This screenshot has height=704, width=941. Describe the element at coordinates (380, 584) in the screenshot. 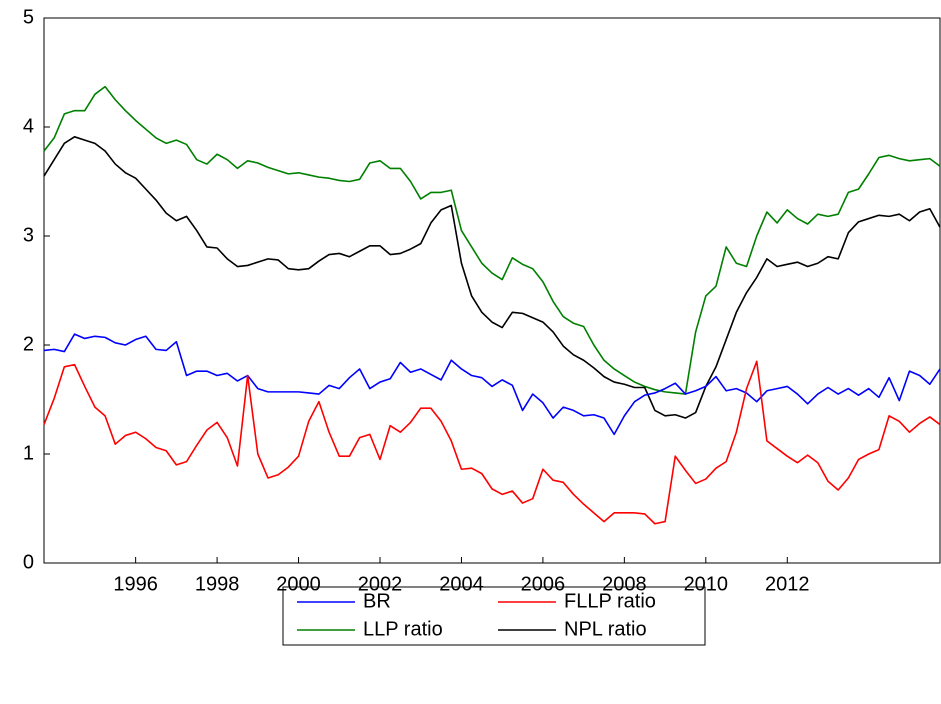

I see `x-tick-label: 2002` at that location.